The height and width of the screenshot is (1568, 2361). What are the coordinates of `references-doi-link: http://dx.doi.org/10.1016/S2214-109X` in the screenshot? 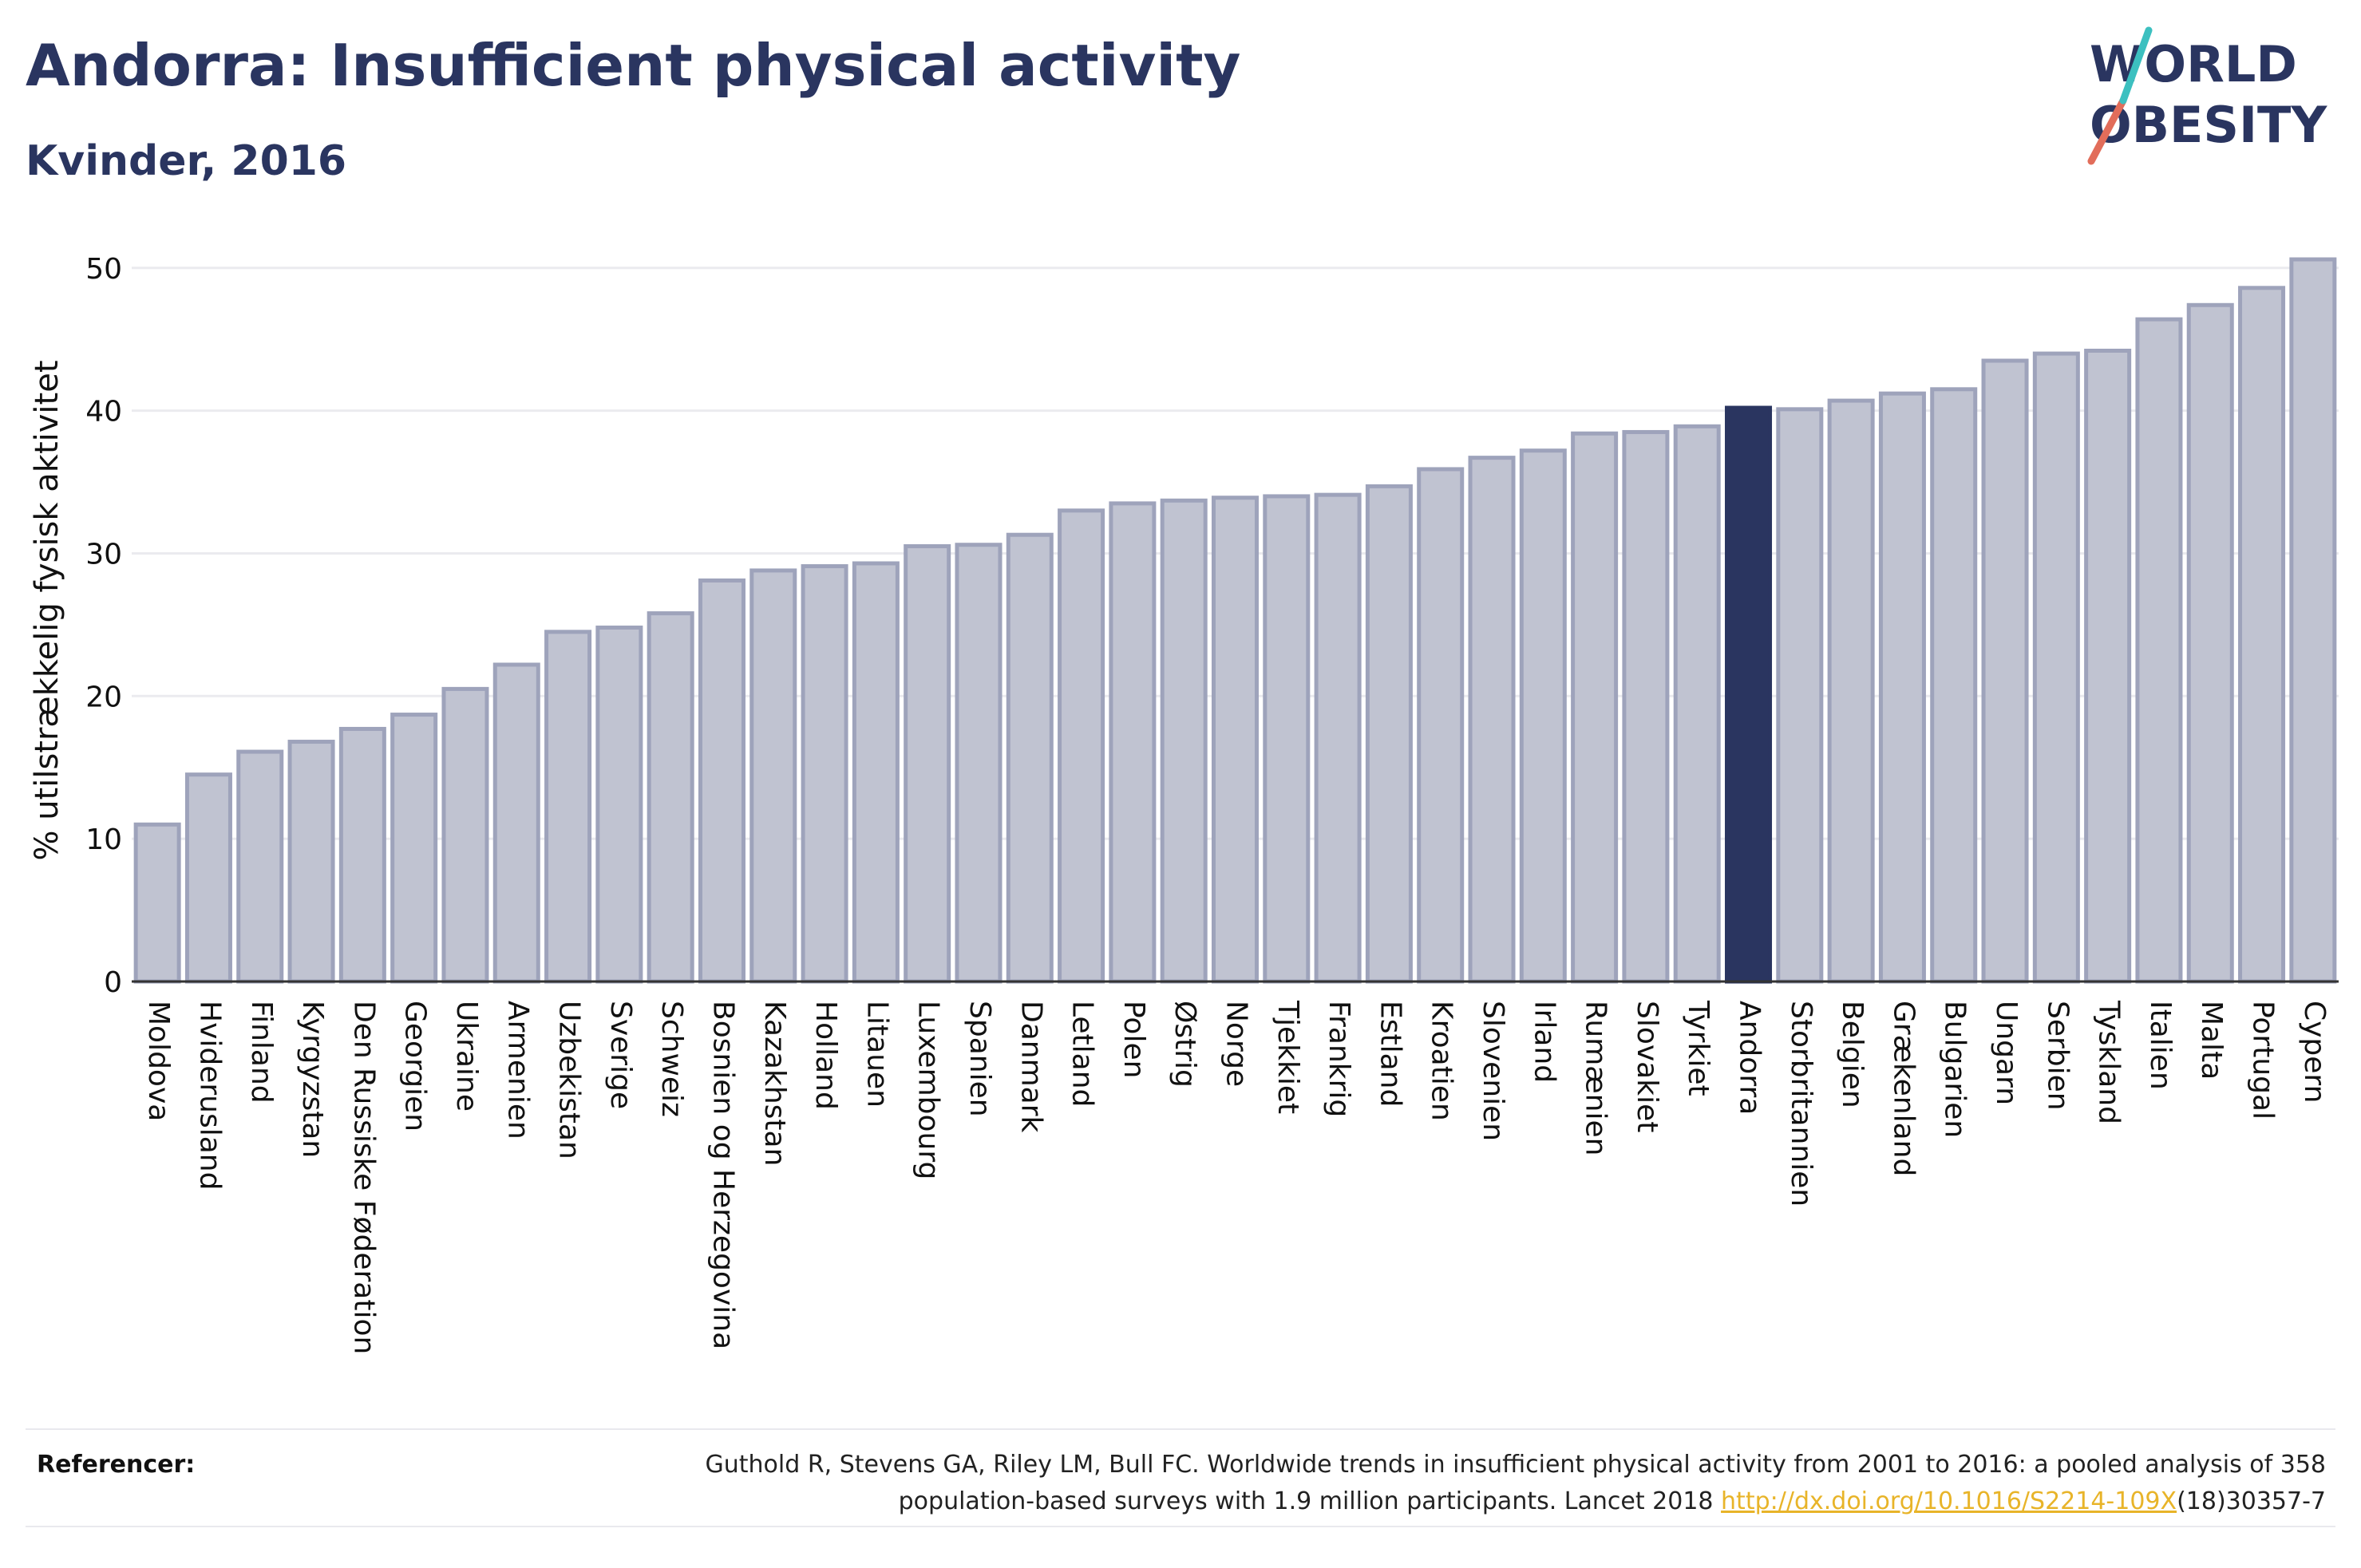 It's located at (1949, 1501).